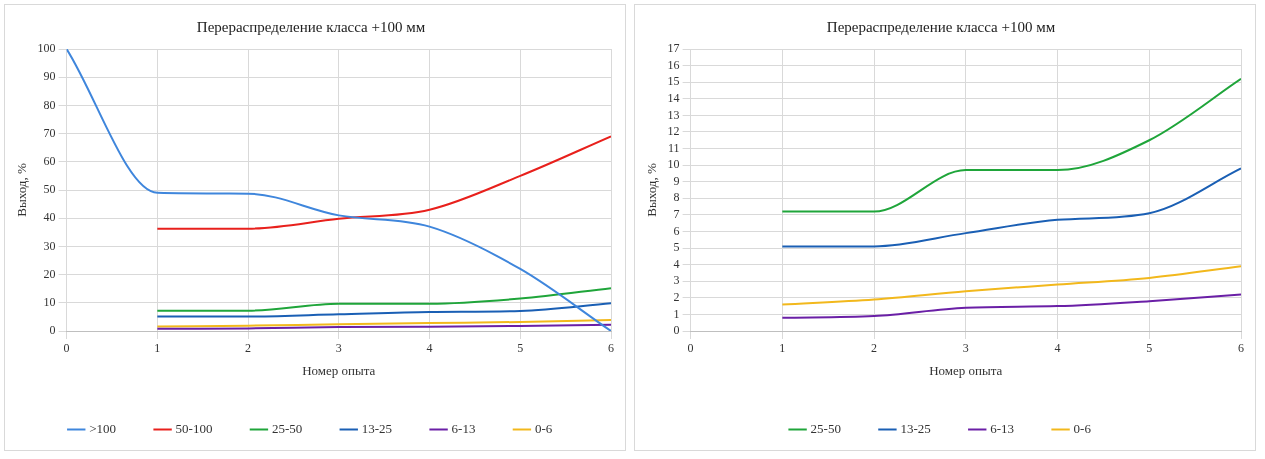  Describe the element at coordinates (49, 245) in the screenshot. I see `y-tick-label: 30` at that location.